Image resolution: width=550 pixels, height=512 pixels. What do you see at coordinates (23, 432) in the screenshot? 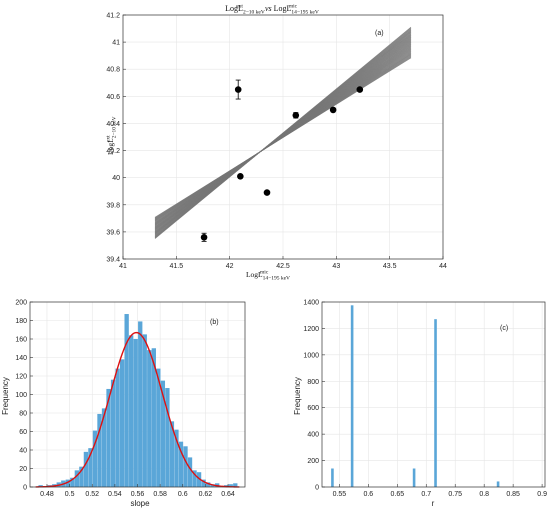
I see `slope-y-tick-label: 60` at bounding box center [23, 432].